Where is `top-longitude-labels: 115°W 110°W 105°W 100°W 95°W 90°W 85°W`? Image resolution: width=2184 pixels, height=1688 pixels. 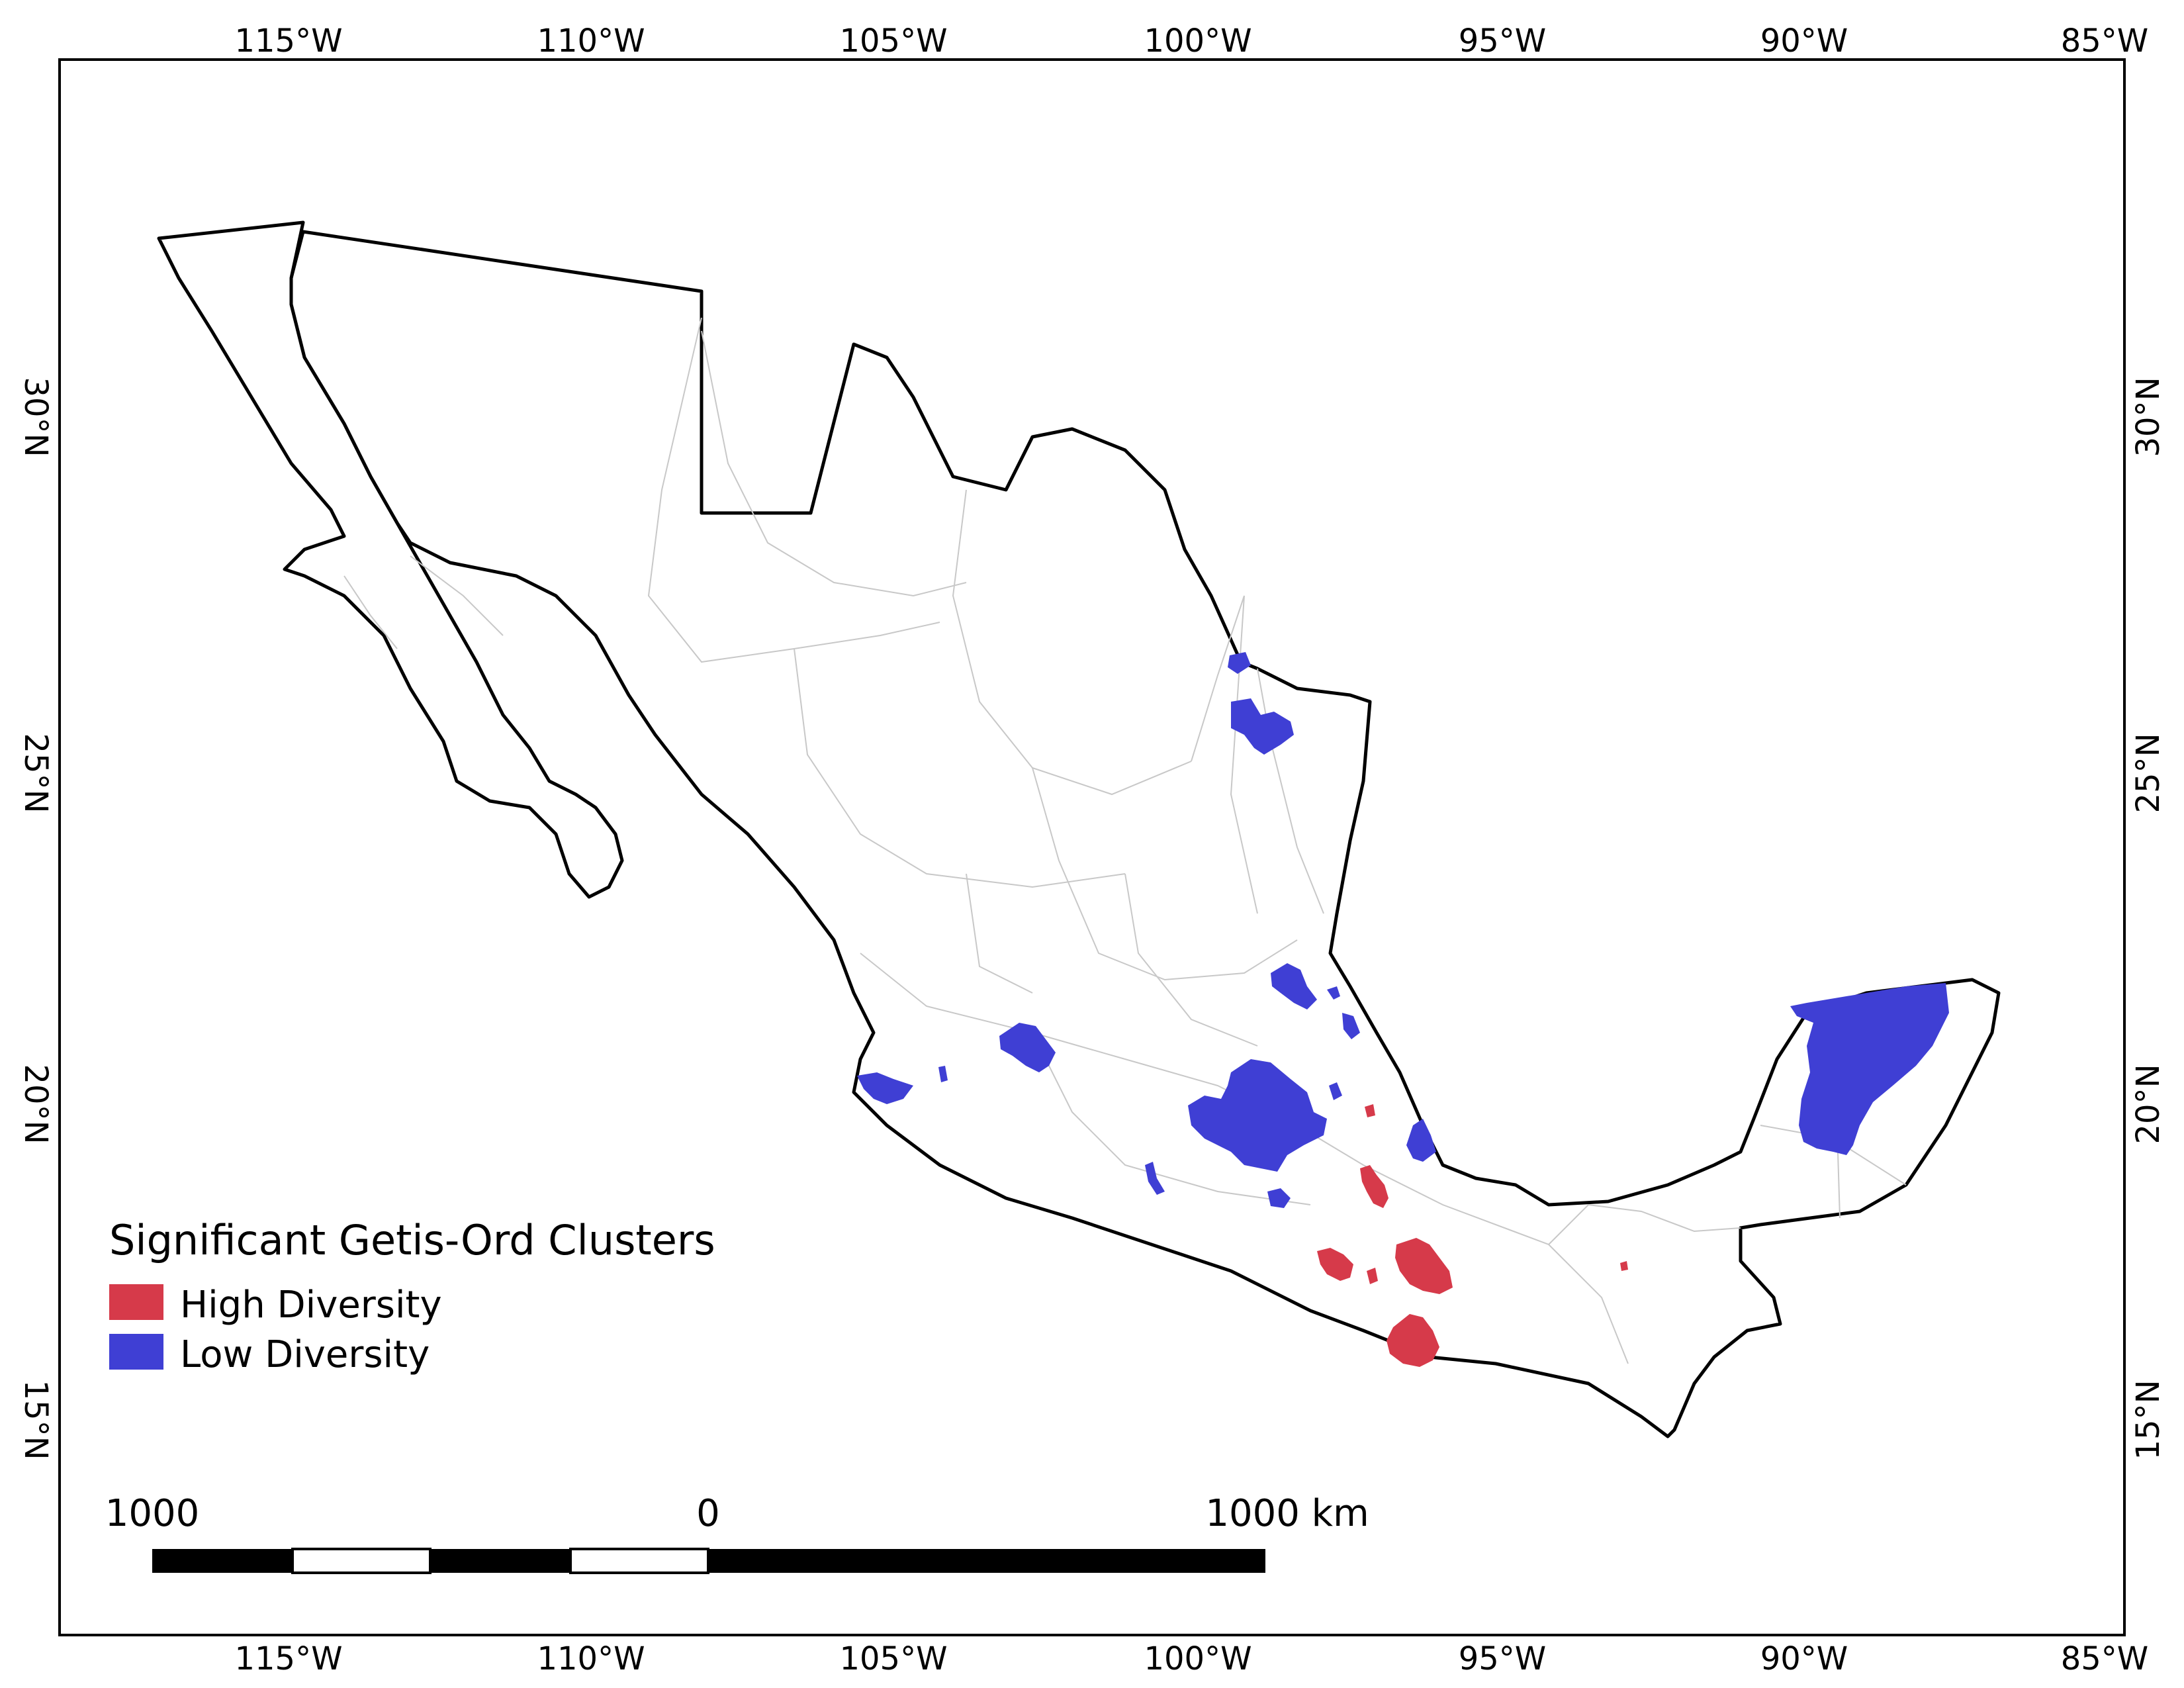
top-longitude-labels: 115°W 110°W 105°W 100°W 95°W 90°W 85°W is located at coordinates (1191, 41).